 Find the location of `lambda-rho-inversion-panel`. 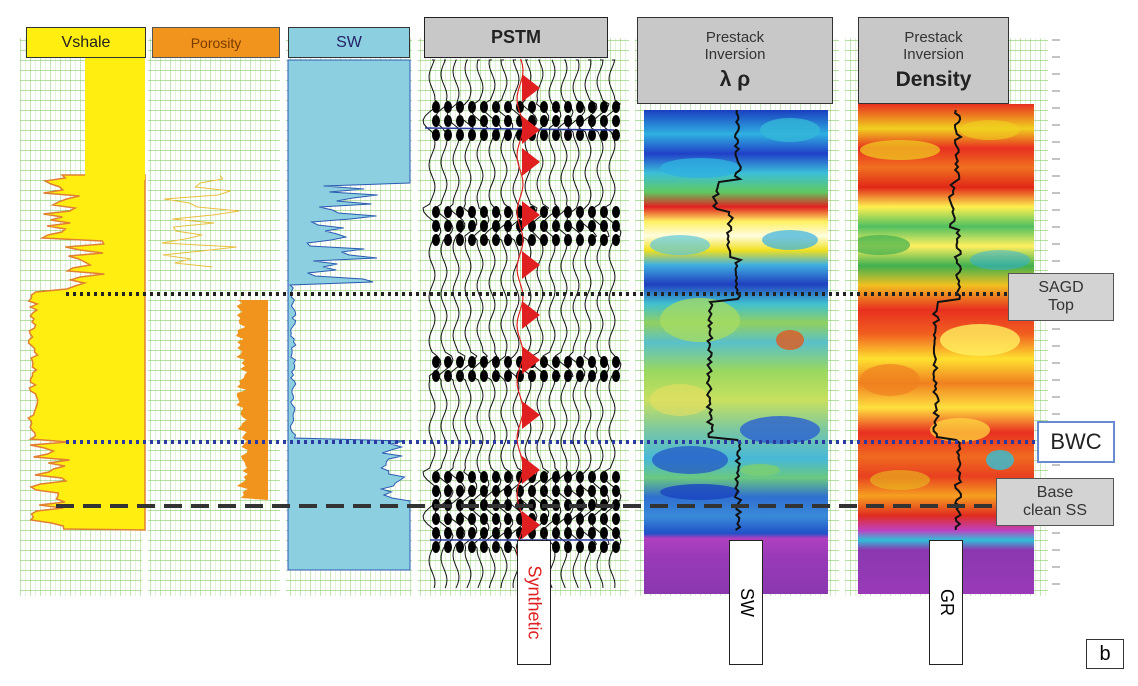

lambda-rho-inversion-panel is located at coordinates (736, 352).